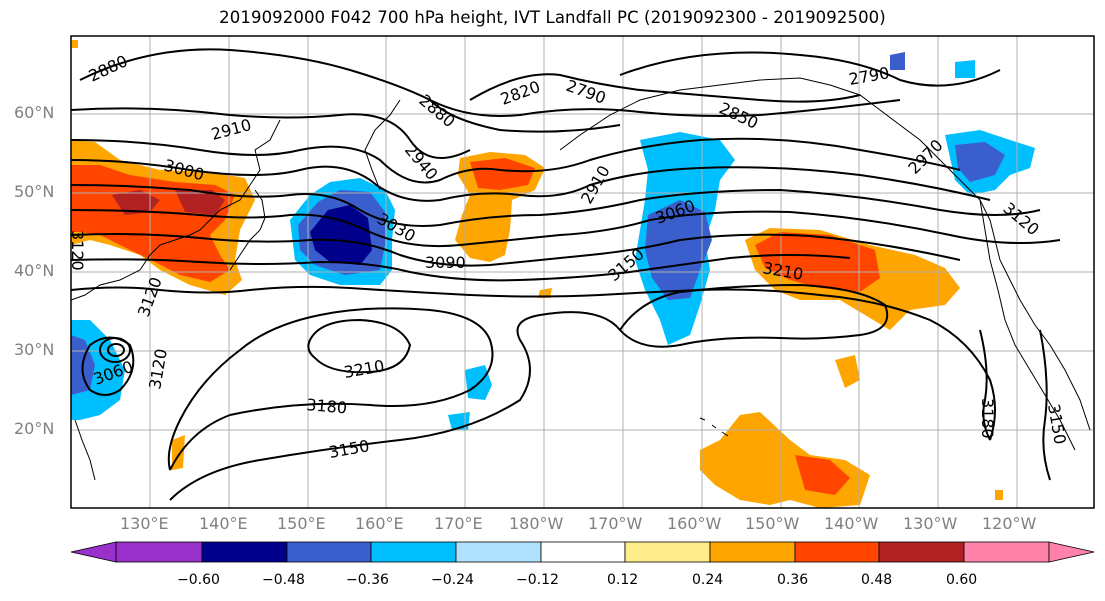 The image size is (1105, 601). Describe the element at coordinates (341, 235) in the screenshot. I see `ivt-negative-west-dark` at that location.